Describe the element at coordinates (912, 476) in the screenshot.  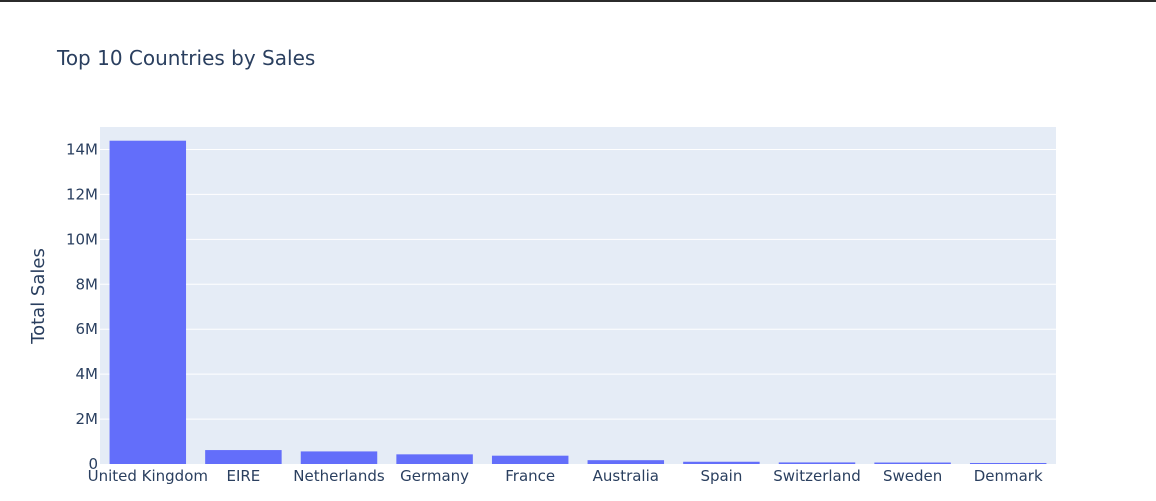
I see `x-tick-label: Sweden` at that location.